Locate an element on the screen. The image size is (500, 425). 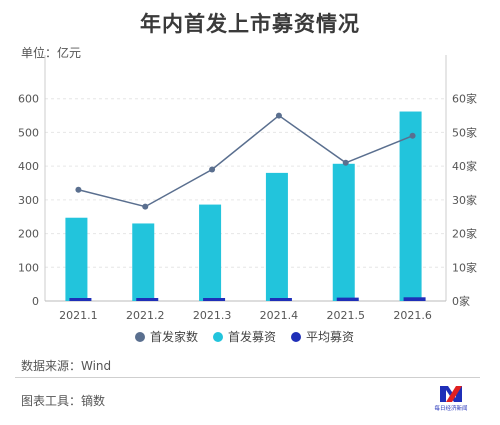
legend-label: 首发募资 is located at coordinates (252, 336).